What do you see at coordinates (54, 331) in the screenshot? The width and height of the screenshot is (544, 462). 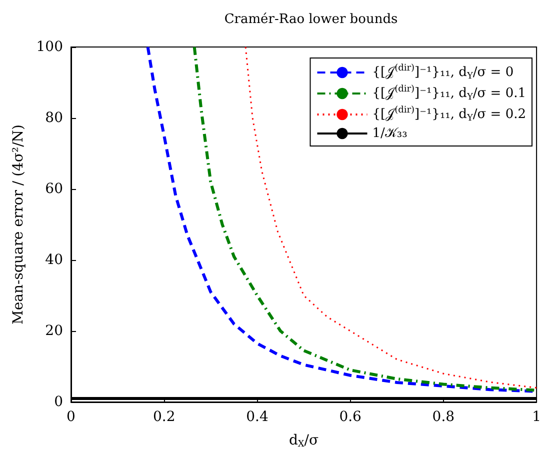 I see `y-tick-label: 20` at bounding box center [54, 331].